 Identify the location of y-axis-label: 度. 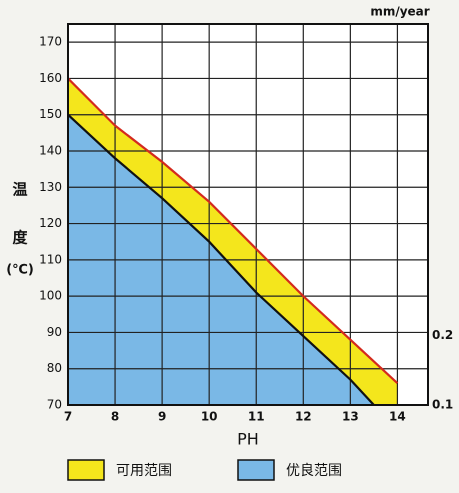
(20, 238).